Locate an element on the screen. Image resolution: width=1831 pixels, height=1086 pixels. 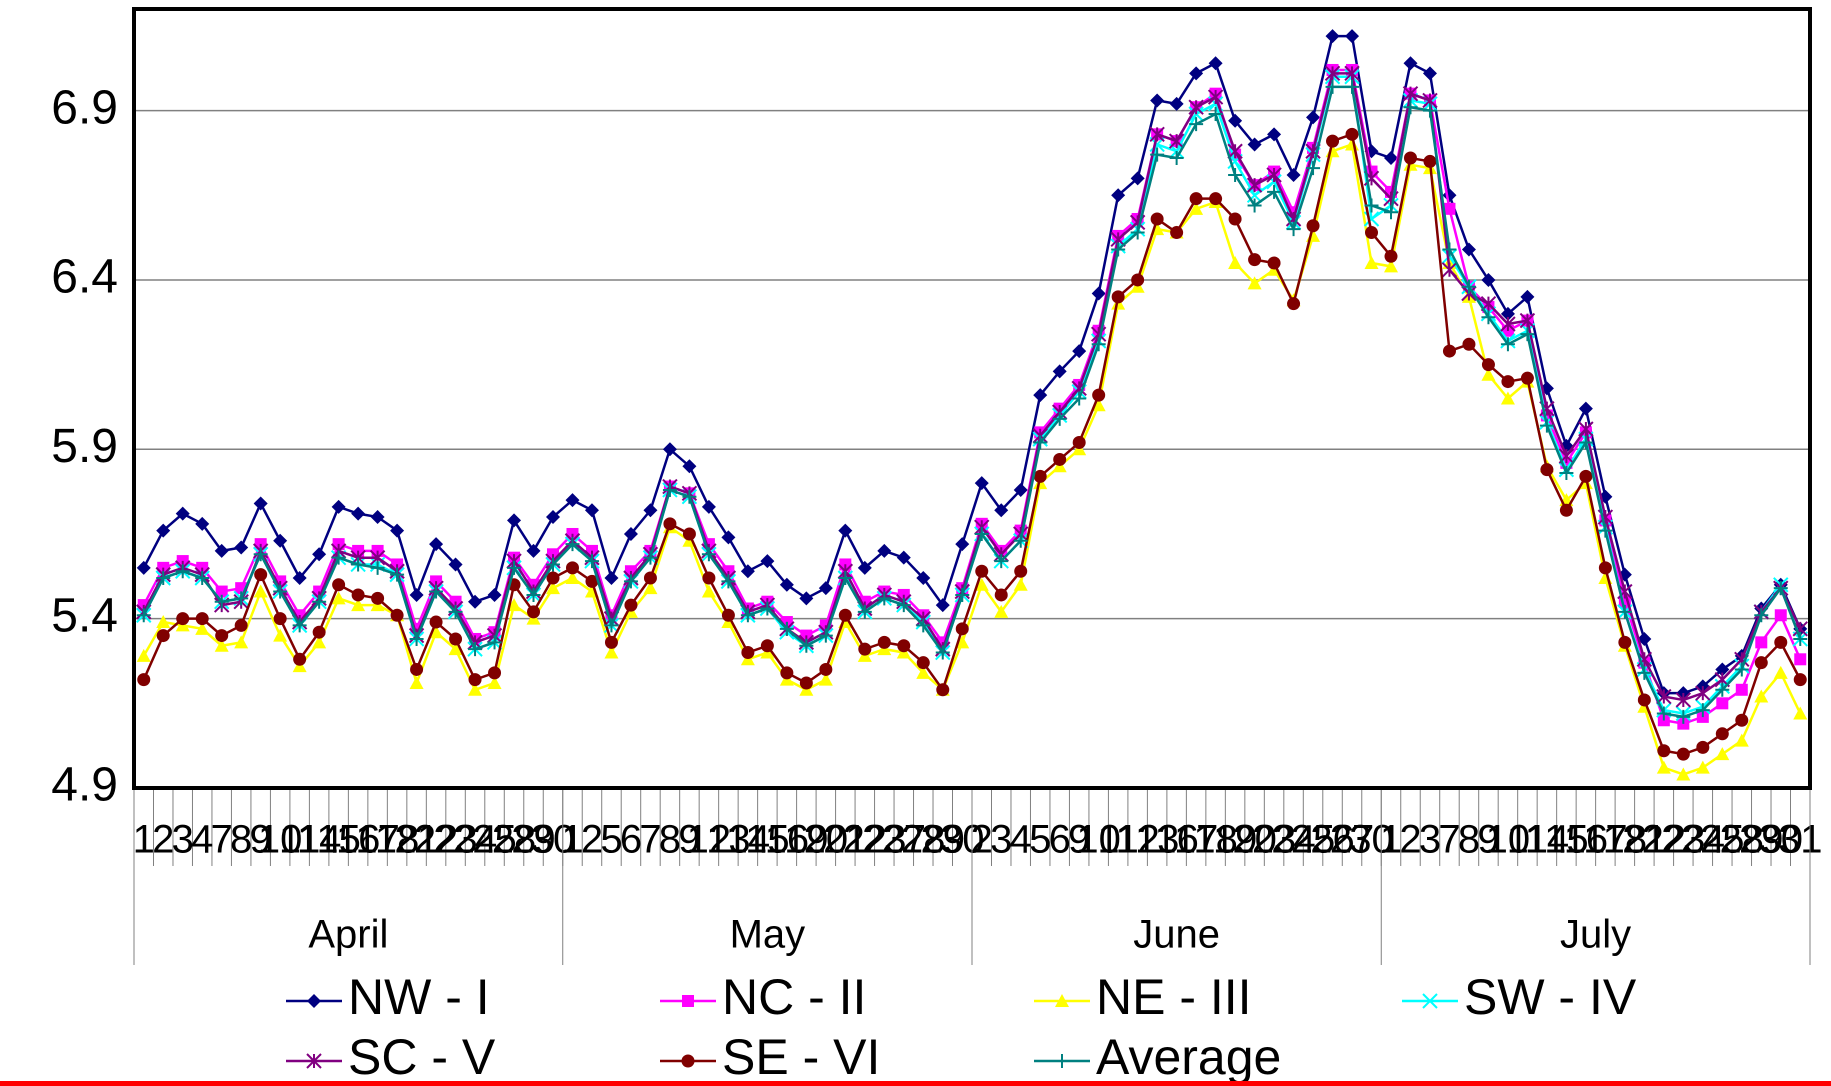
x-tick-label: 22 is located at coordinates (436, 840).